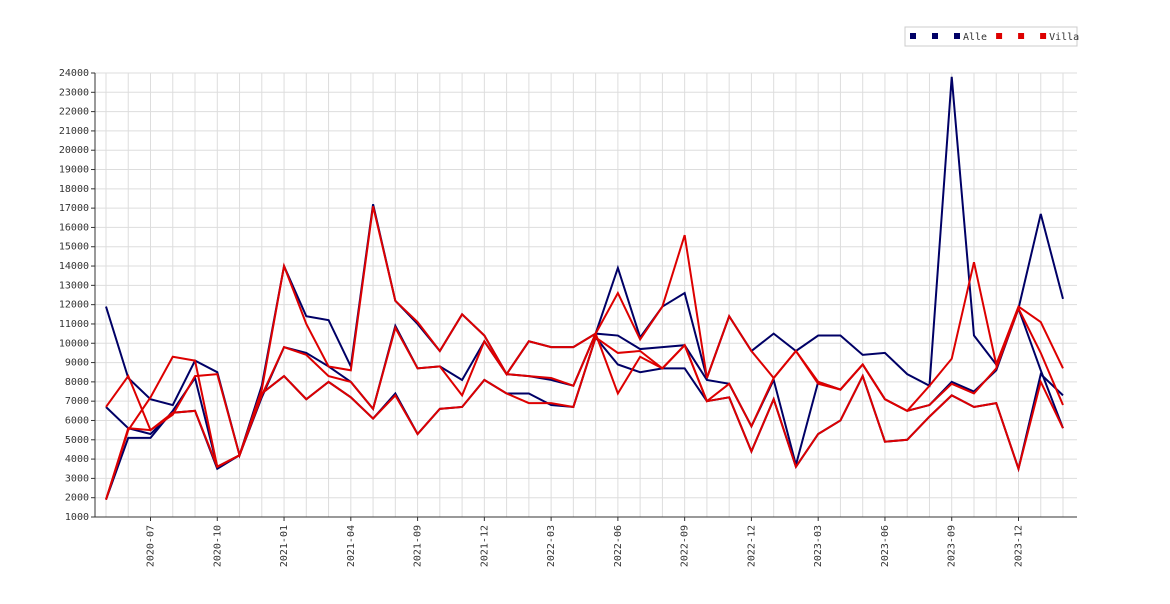 Image resolution: width=1170 pixels, height=604 pixels. Describe the element at coordinates (284, 546) in the screenshot. I see `x-tick-label: 2021-01` at that location.